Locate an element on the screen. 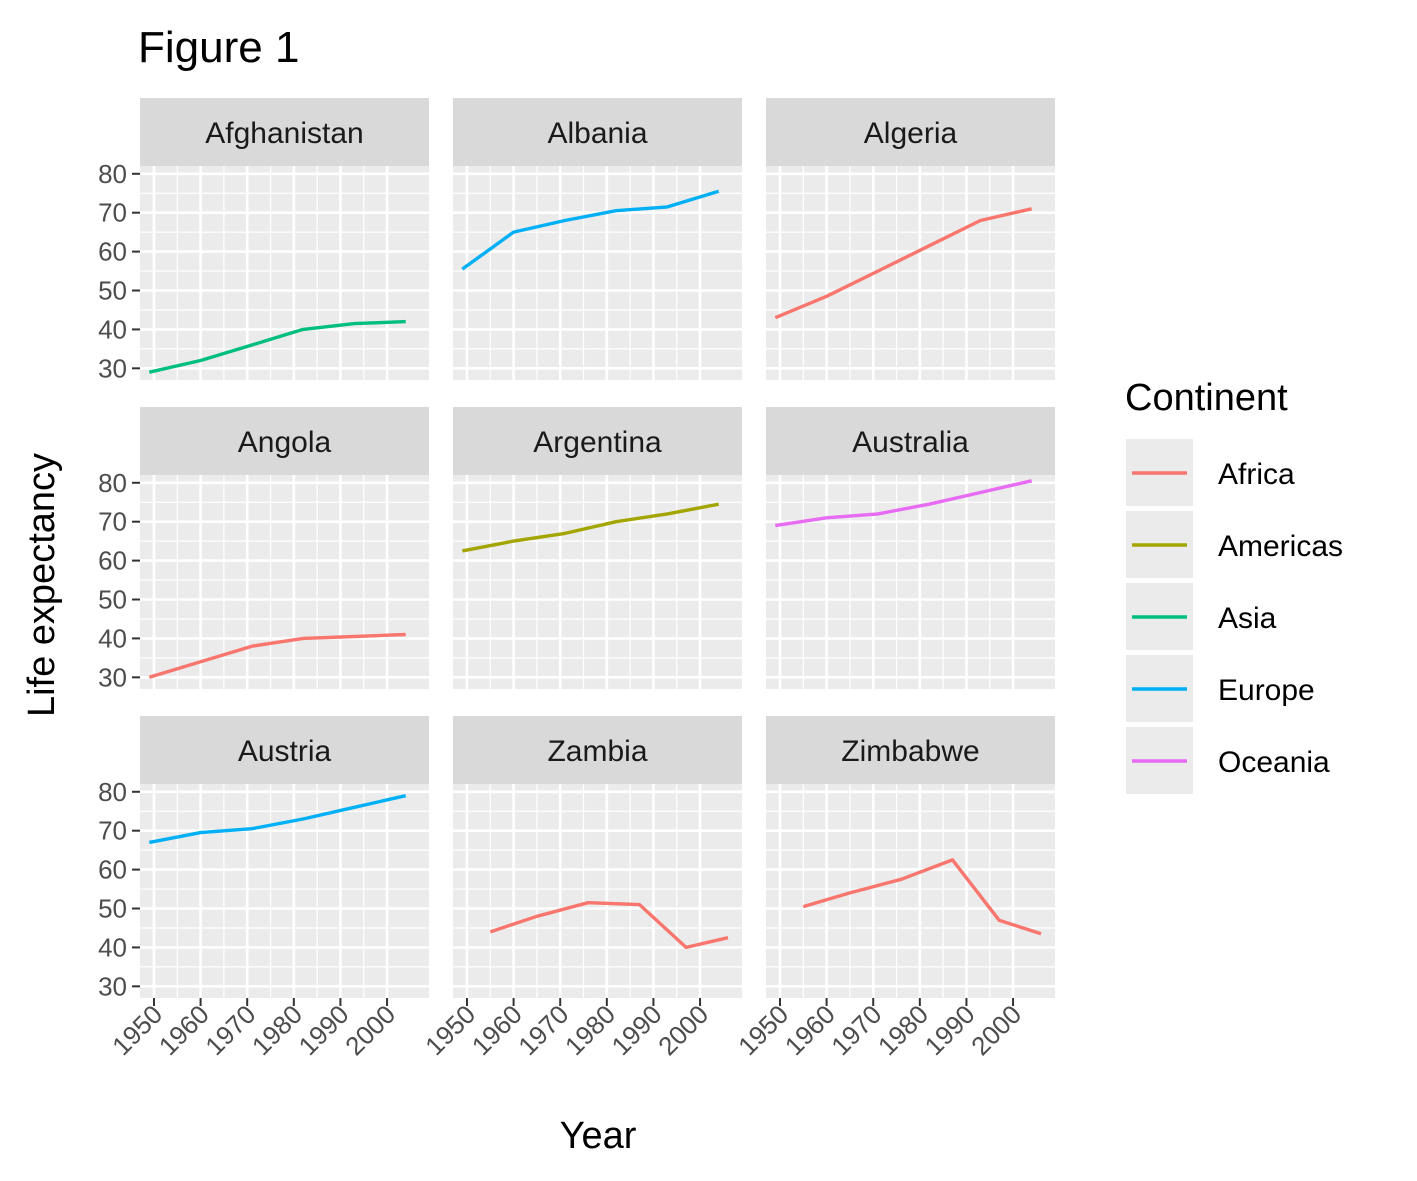 The image size is (1417, 1181). facet-strip-label: Zambia is located at coordinates (597, 751).